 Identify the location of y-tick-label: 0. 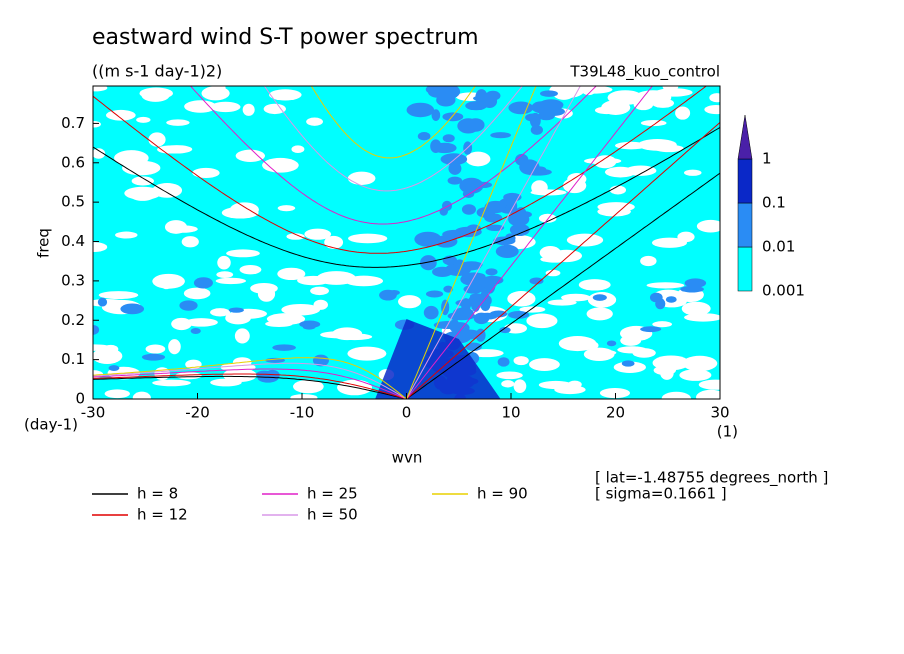
(80, 399).